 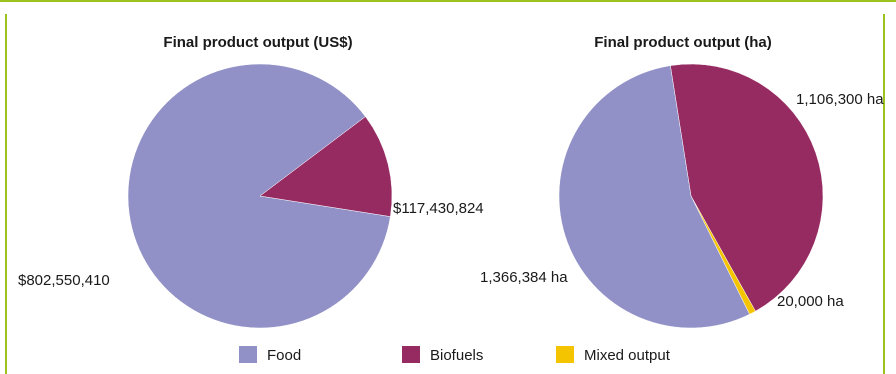 What do you see at coordinates (524, 277) in the screenshot?
I see `chart-2-label-food: 1,366,384 ha` at bounding box center [524, 277].